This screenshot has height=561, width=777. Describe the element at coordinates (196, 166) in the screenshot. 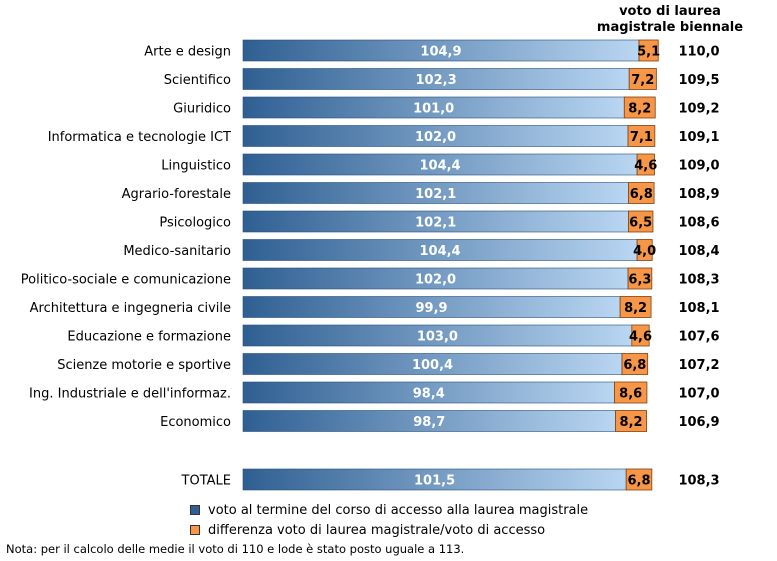

I see `category-label: Linguistico` at that location.